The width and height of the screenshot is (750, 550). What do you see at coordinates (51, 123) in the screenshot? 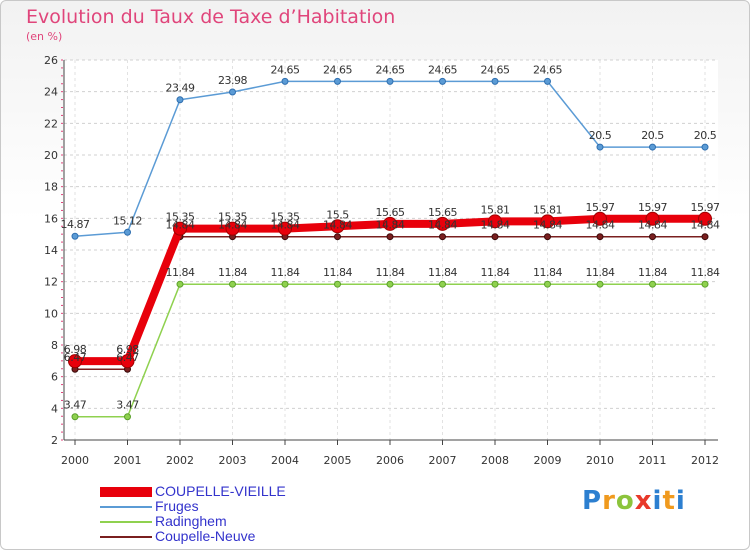
I see `y-tick-label: 22` at bounding box center [51, 123].